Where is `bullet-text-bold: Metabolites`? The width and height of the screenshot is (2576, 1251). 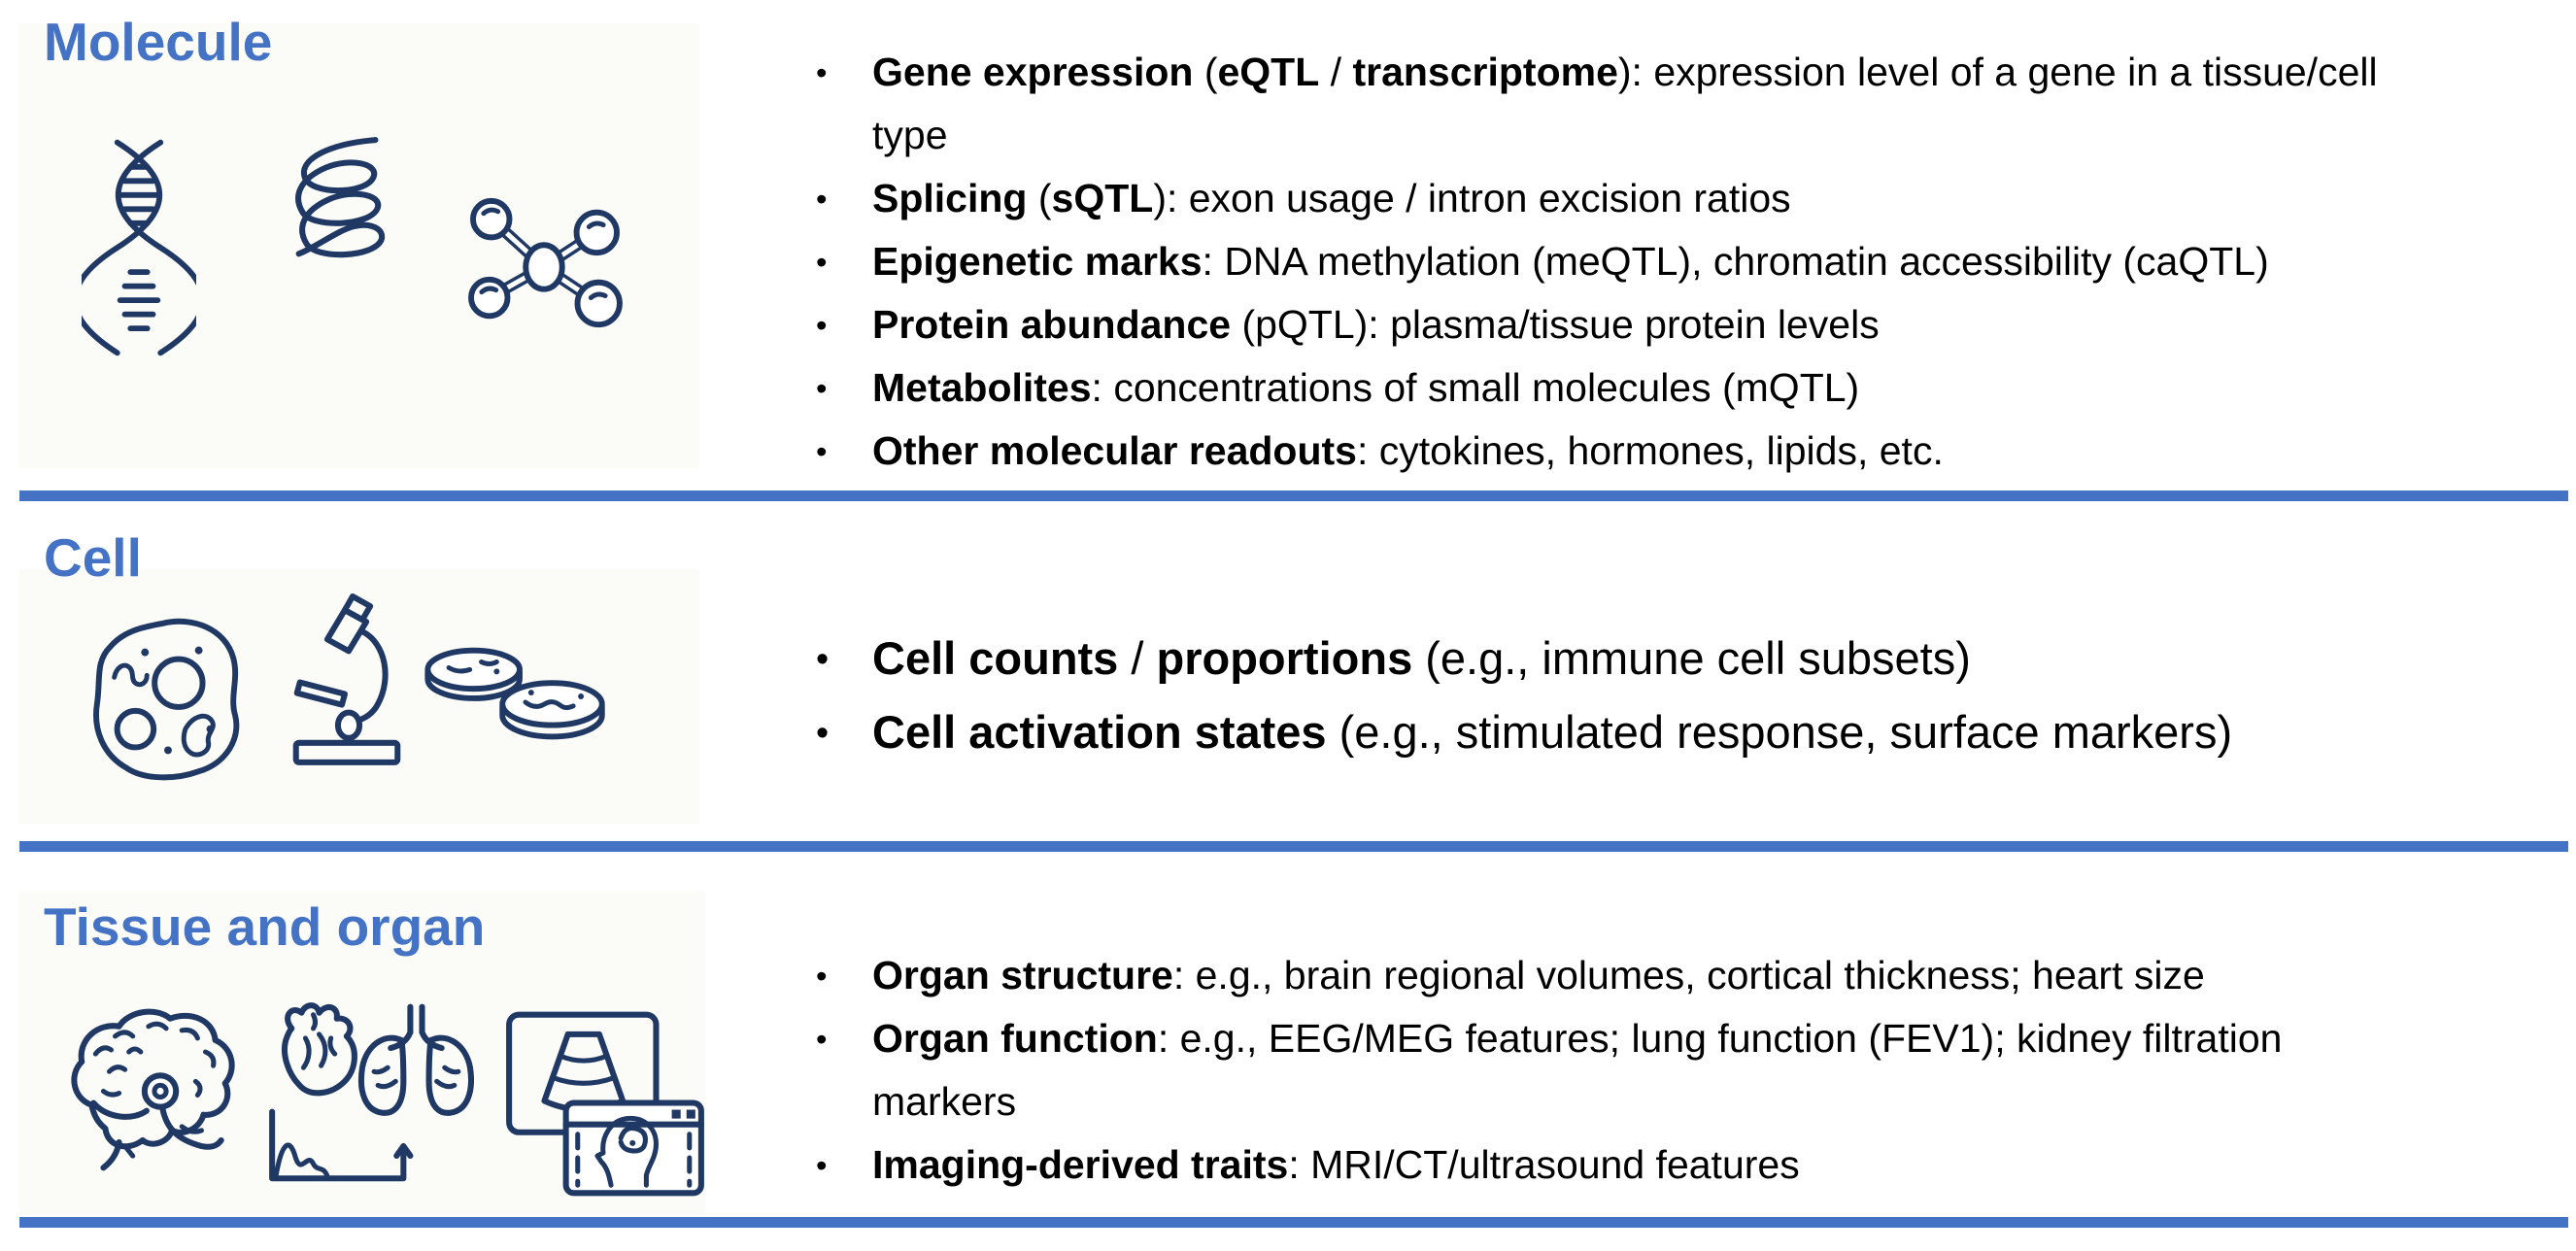 bullet-text-bold: Metabolites is located at coordinates (982, 387).